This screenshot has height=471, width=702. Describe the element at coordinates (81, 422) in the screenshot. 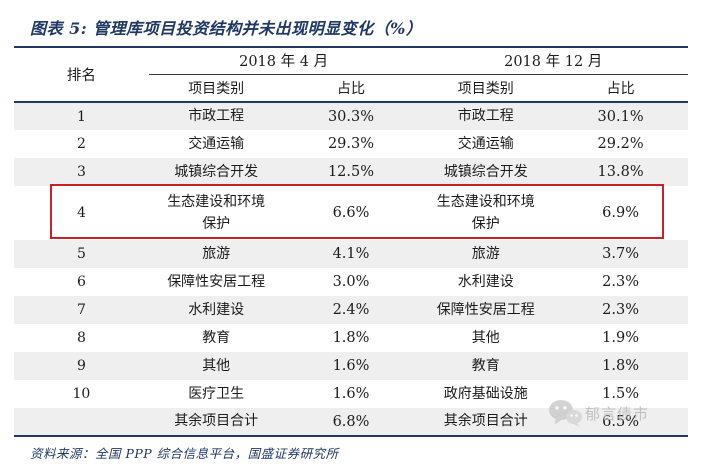

I see `rank-cell` at that location.